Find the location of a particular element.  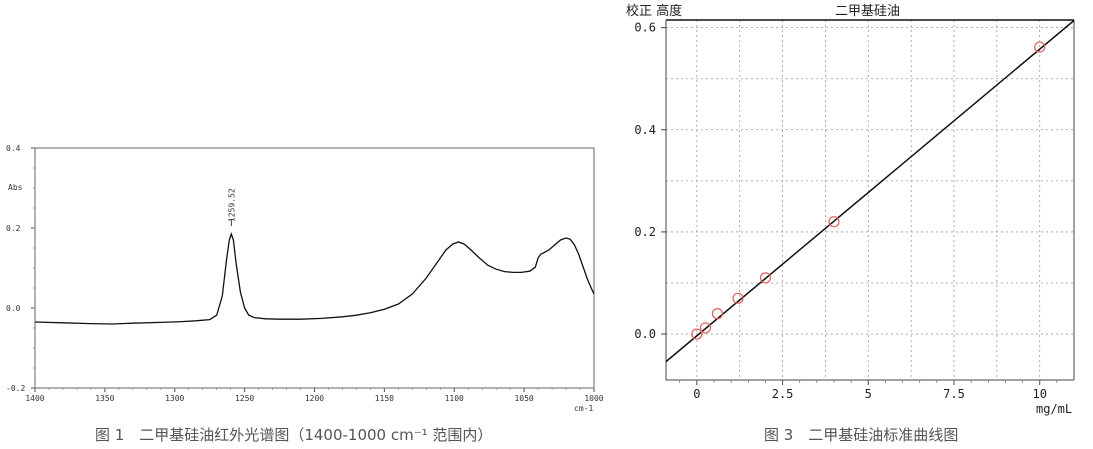

ir-x-axis-unit: cm-1 is located at coordinates (583, 408).